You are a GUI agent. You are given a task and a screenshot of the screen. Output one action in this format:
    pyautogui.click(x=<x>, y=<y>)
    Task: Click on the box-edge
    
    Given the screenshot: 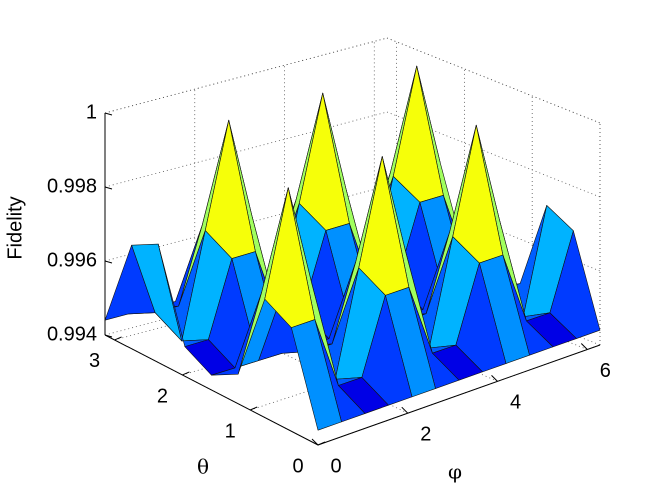 What is the action you would take?
    pyautogui.click(x=246, y=75)
    